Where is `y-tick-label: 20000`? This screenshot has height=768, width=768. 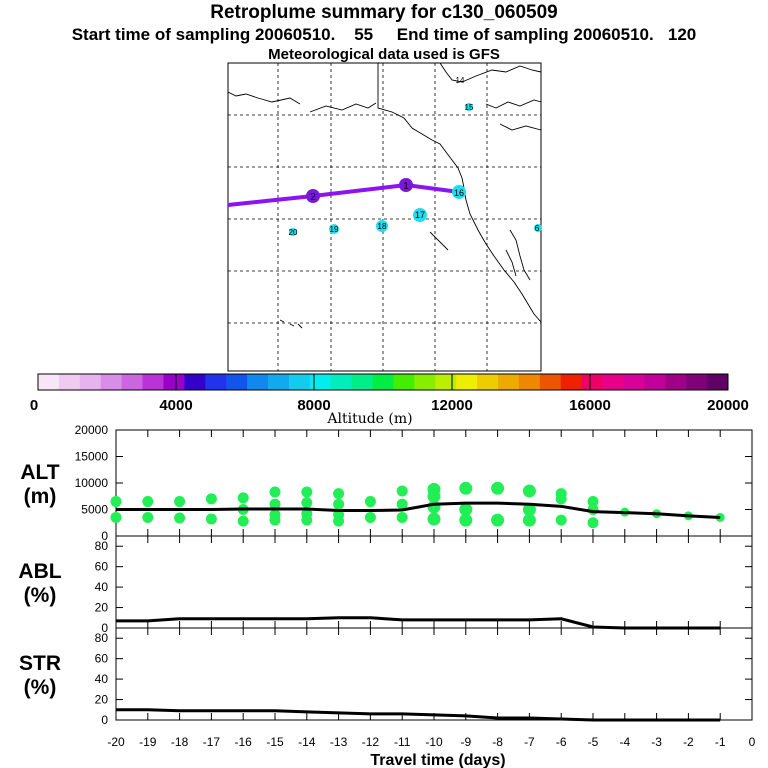 y-tick-label: 20000 is located at coordinates (92, 430).